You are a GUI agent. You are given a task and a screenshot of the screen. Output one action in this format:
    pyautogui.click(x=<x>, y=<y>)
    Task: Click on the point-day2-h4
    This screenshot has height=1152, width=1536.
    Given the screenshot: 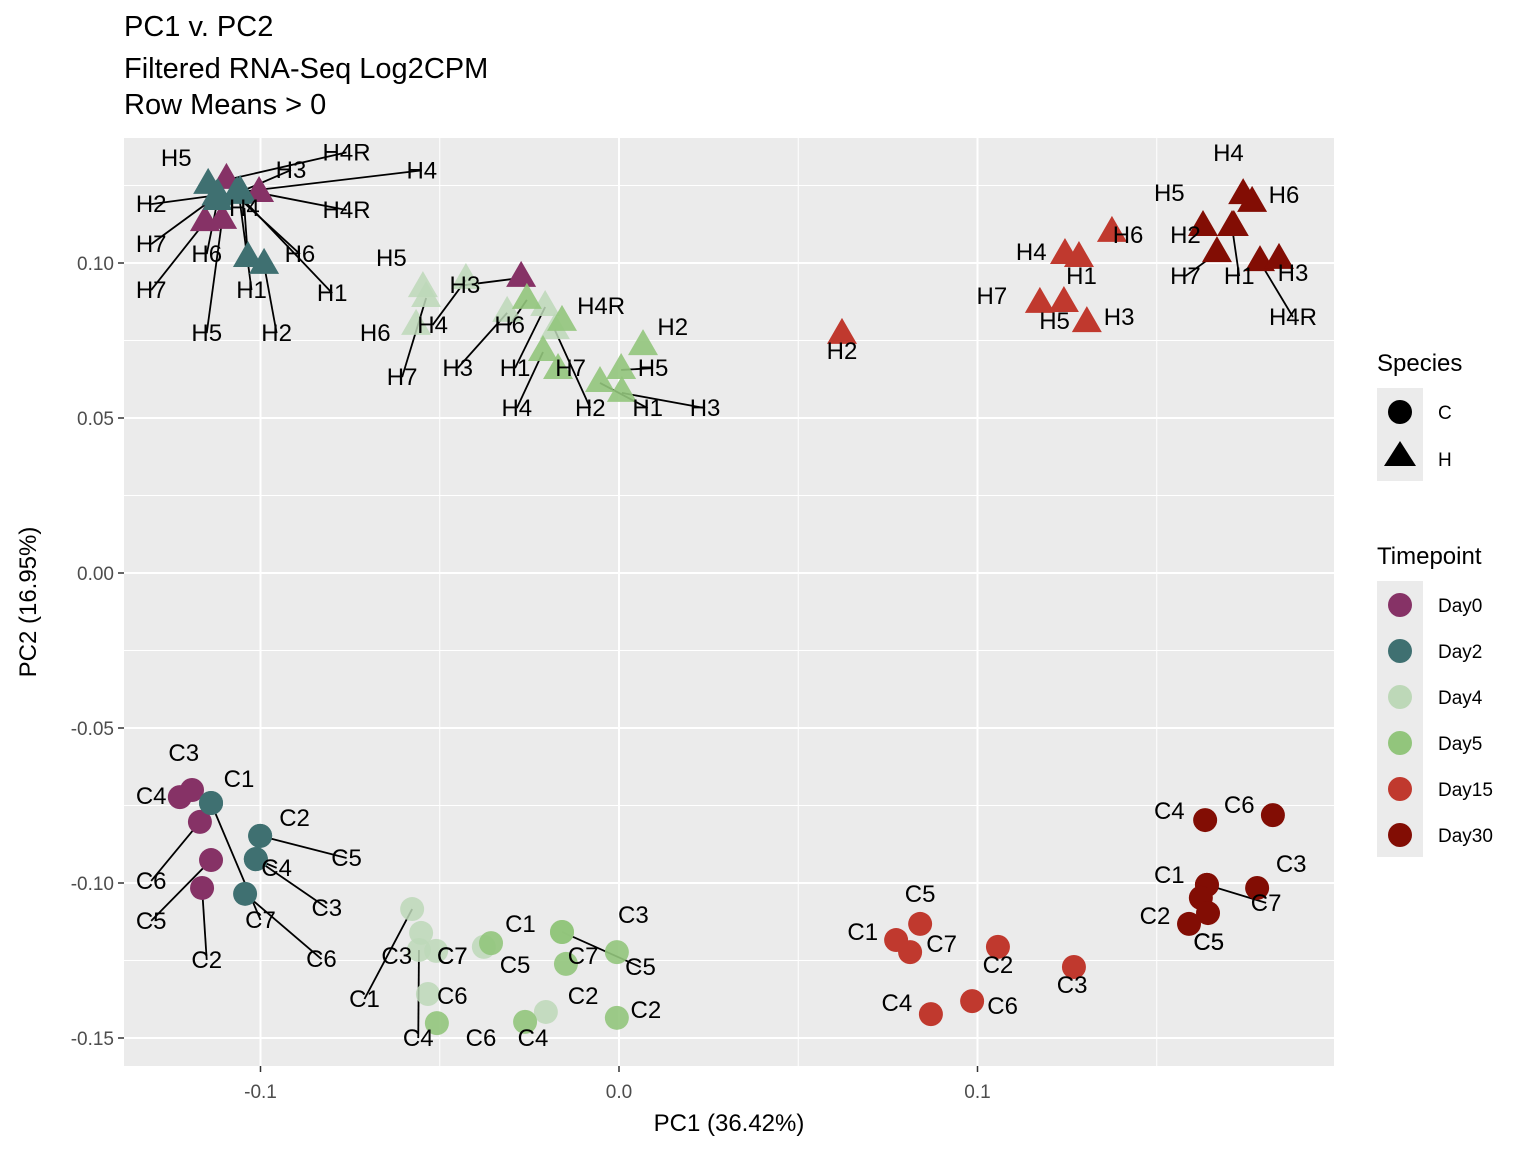 What is the action you would take?
    pyautogui.click(x=247, y=254)
    